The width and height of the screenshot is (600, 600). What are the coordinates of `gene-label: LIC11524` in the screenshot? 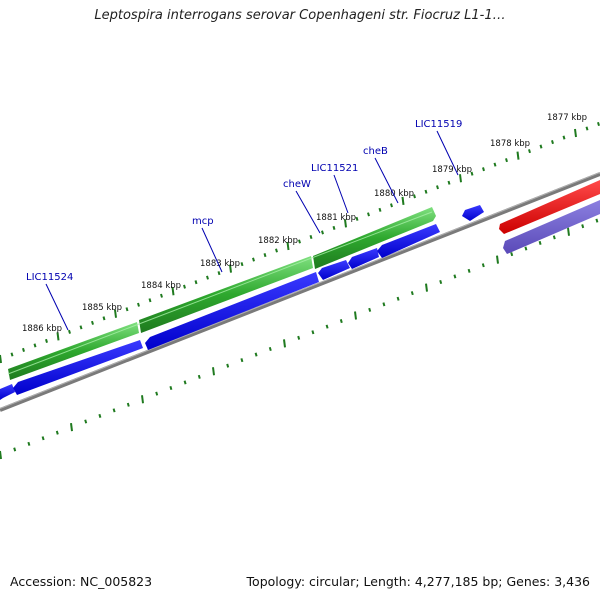 It's located at (49, 277).